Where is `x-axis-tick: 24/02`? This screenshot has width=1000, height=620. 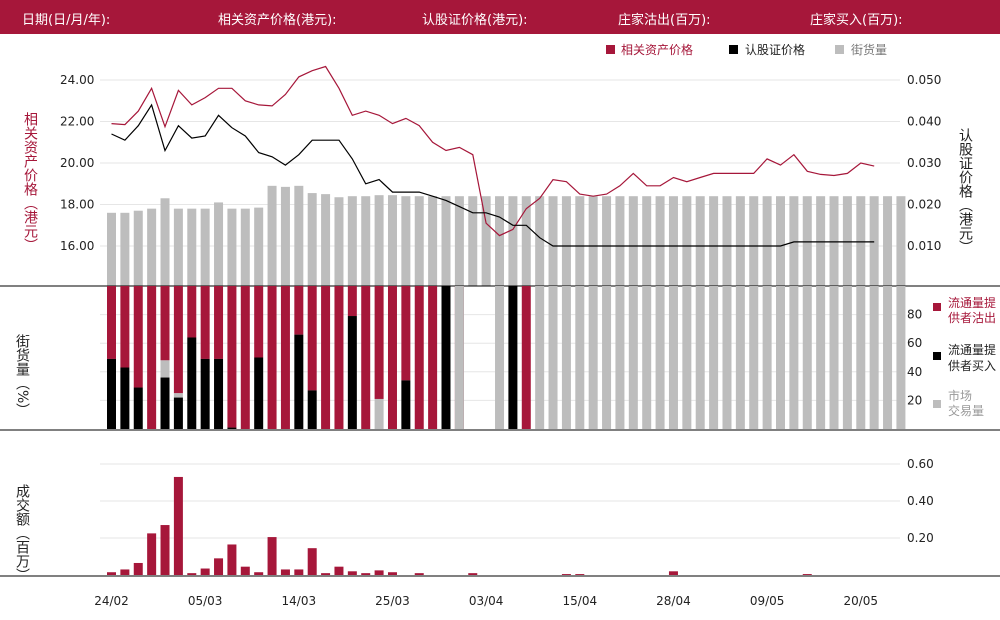 x-axis-tick: 24/02 is located at coordinates (111, 601).